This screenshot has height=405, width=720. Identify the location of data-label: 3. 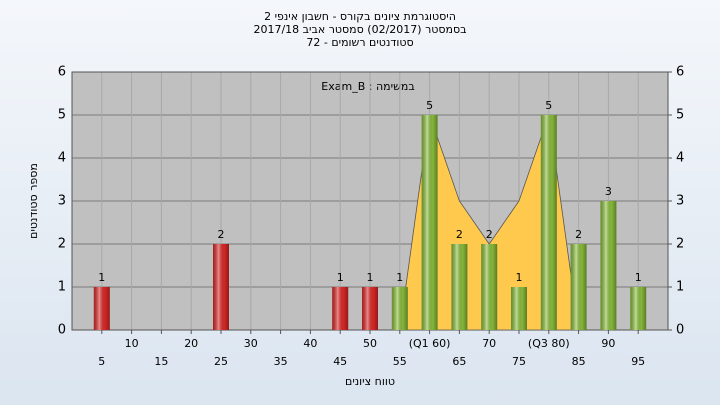
(608, 191).